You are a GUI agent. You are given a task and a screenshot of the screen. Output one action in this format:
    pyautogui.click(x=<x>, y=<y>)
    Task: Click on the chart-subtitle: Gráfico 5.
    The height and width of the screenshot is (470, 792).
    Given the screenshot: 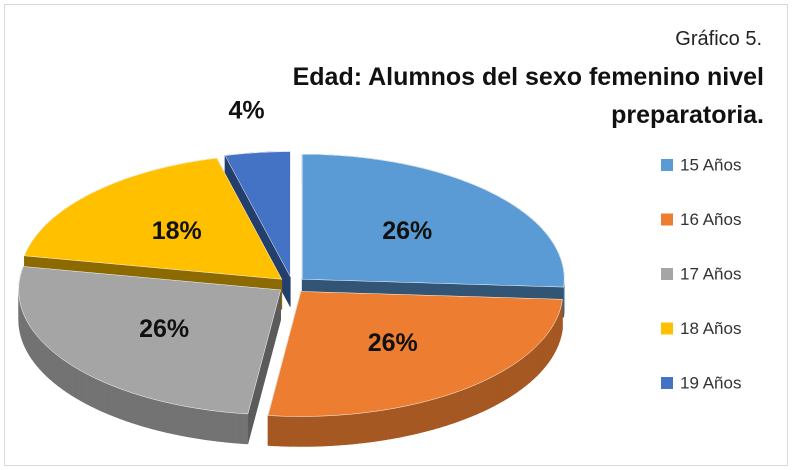 What is the action you would take?
    pyautogui.click(x=718, y=39)
    